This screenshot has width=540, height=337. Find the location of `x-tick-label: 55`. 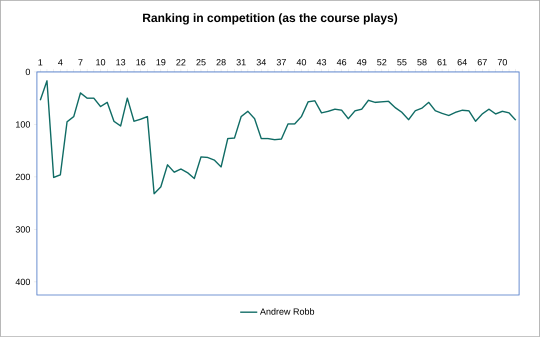

x-tick-label: 55 is located at coordinates (402, 62).